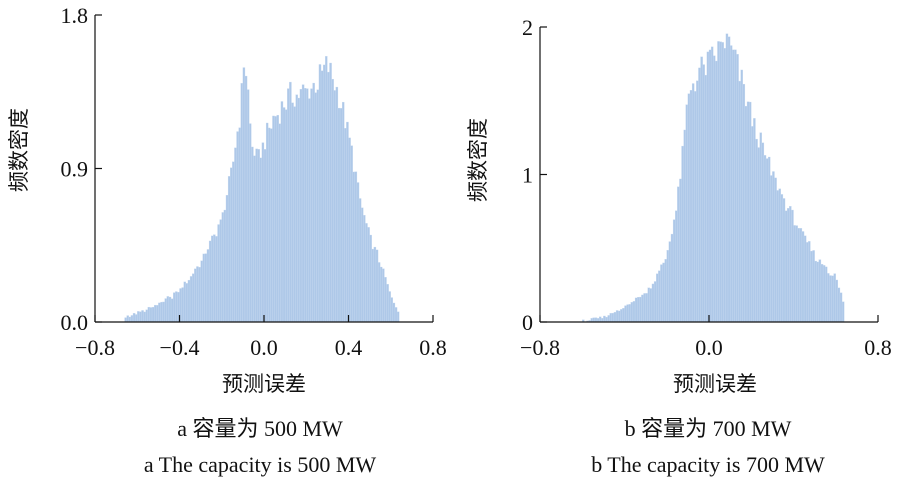 Image resolution: width=899 pixels, height=504 pixels. What do you see at coordinates (878, 347) in the screenshot?
I see `x-tick-label: 0.8` at bounding box center [878, 347].